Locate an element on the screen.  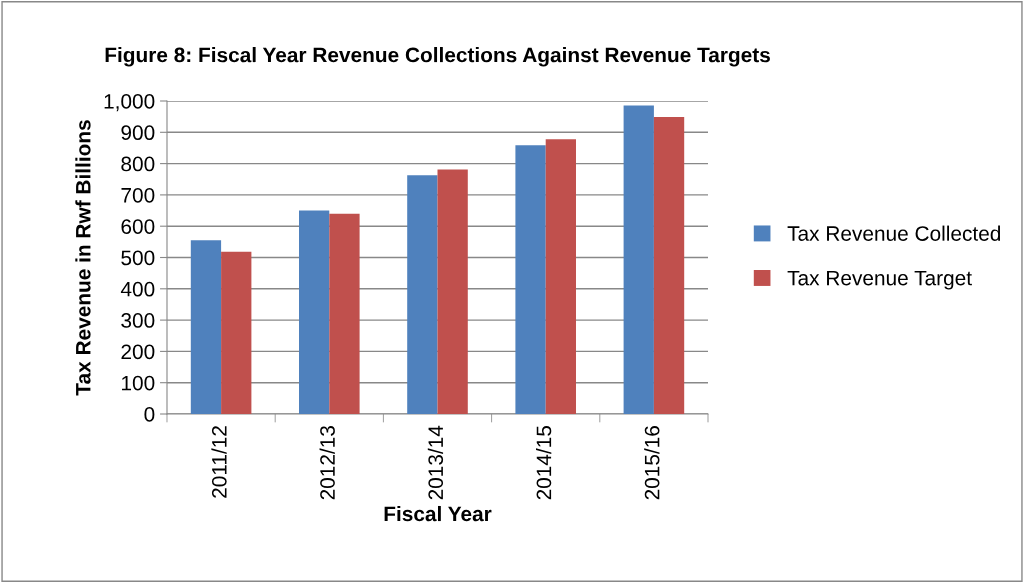
x-tick-label: 2011/12 is located at coordinates (219, 462).